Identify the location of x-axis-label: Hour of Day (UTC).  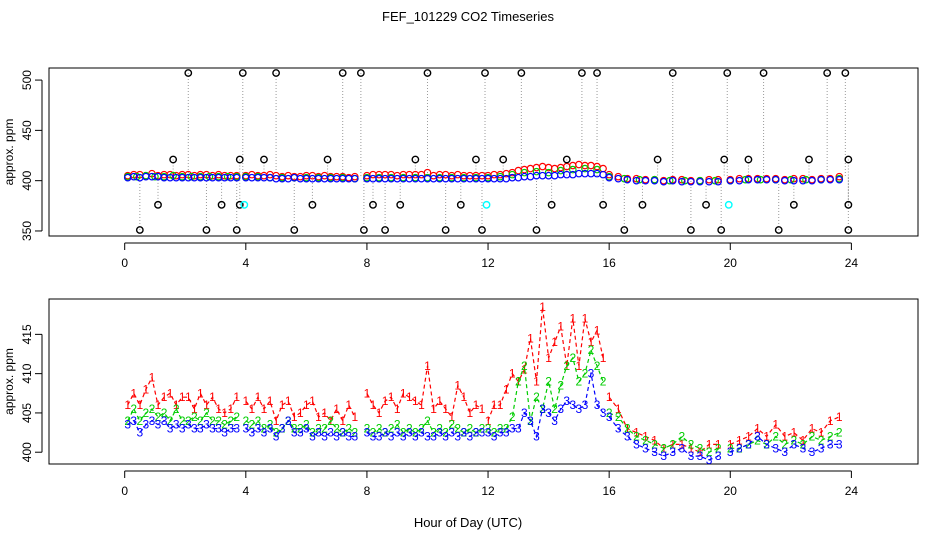
(468, 522).